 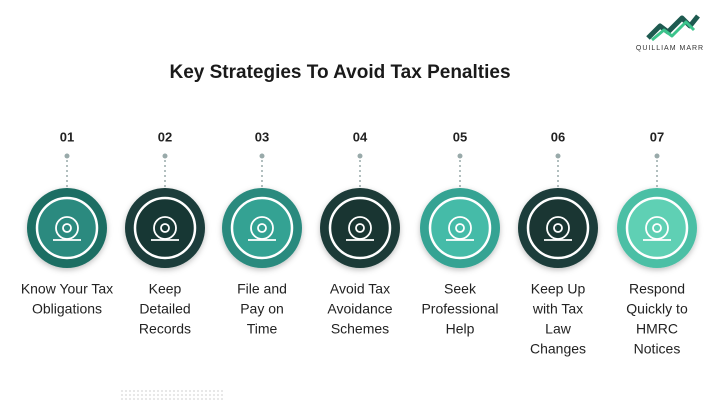 What do you see at coordinates (657, 289) in the screenshot?
I see `step-label: Respond` at bounding box center [657, 289].